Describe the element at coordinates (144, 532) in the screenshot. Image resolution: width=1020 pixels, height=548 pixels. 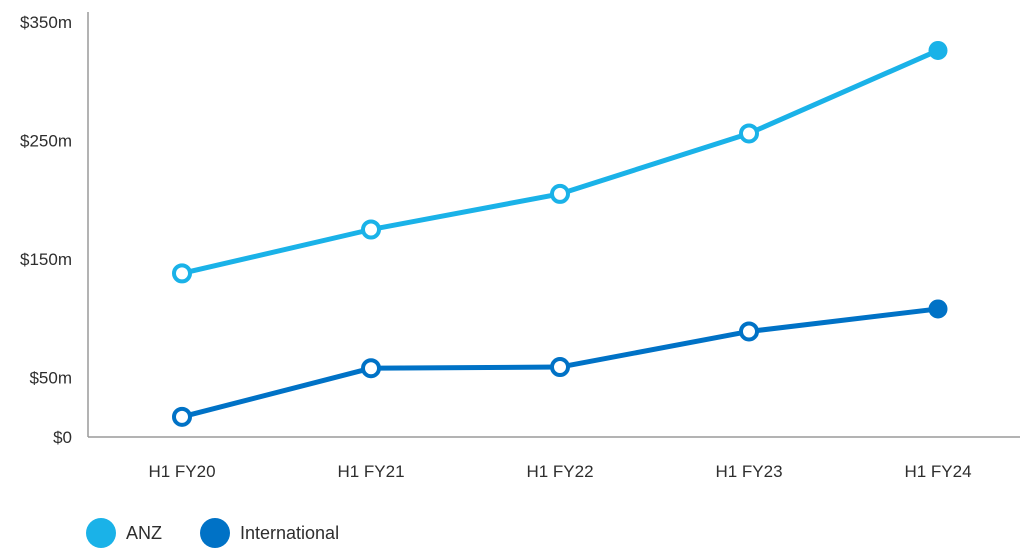
I see `legend-label-anz: ANZ` at that location.